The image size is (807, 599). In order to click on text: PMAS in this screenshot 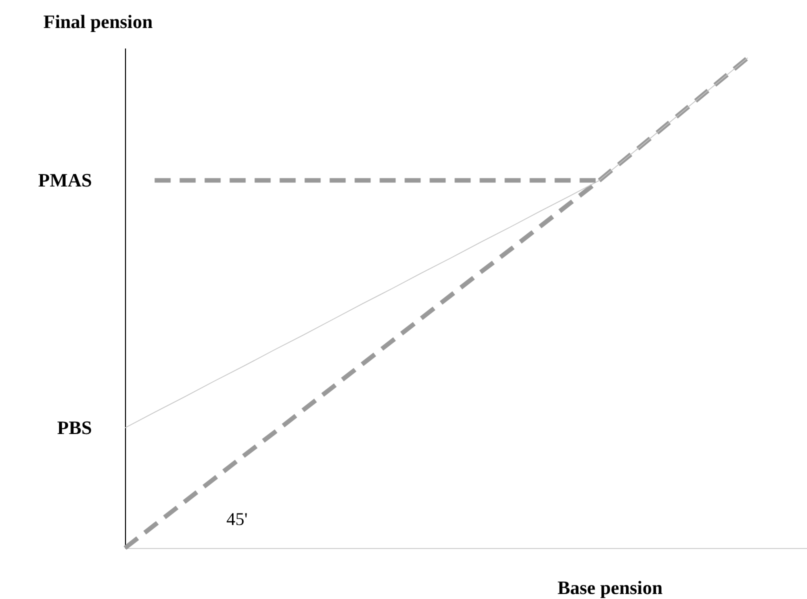, I will do `click(65, 181)`.